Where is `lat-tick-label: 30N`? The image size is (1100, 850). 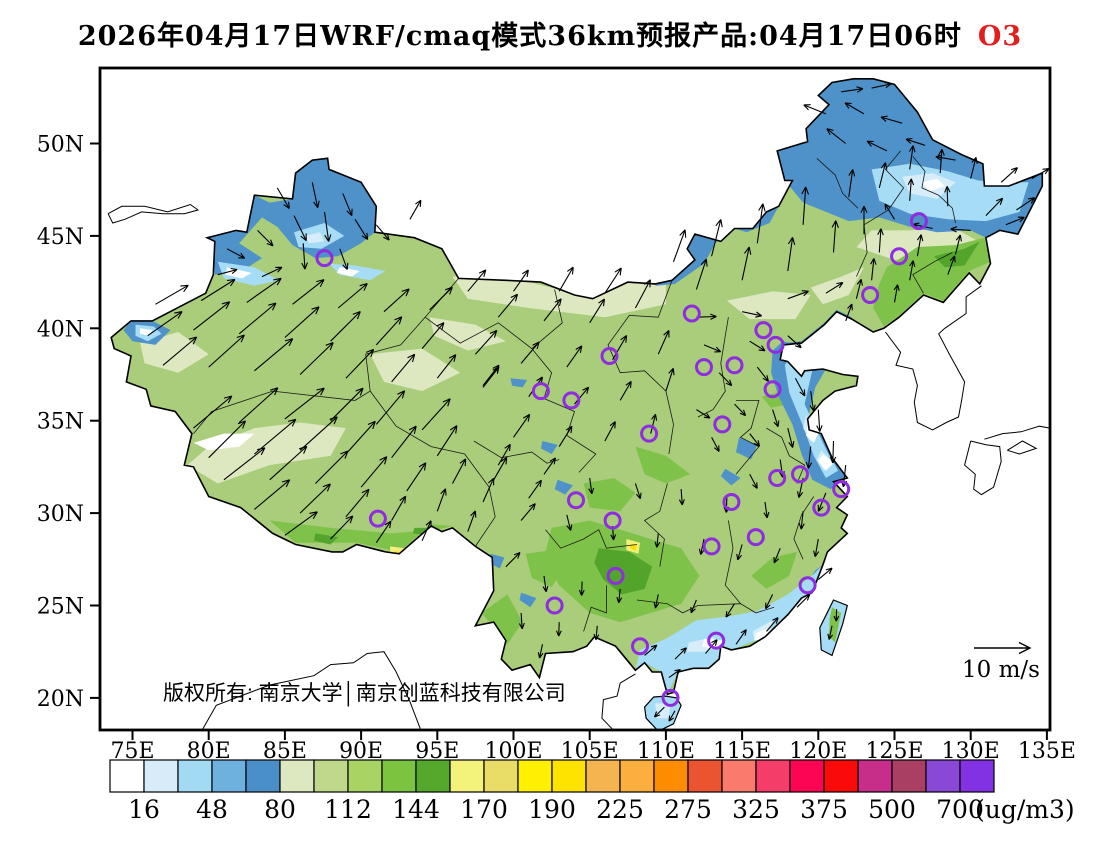 lat-tick-label: 30N is located at coordinates (60, 514).